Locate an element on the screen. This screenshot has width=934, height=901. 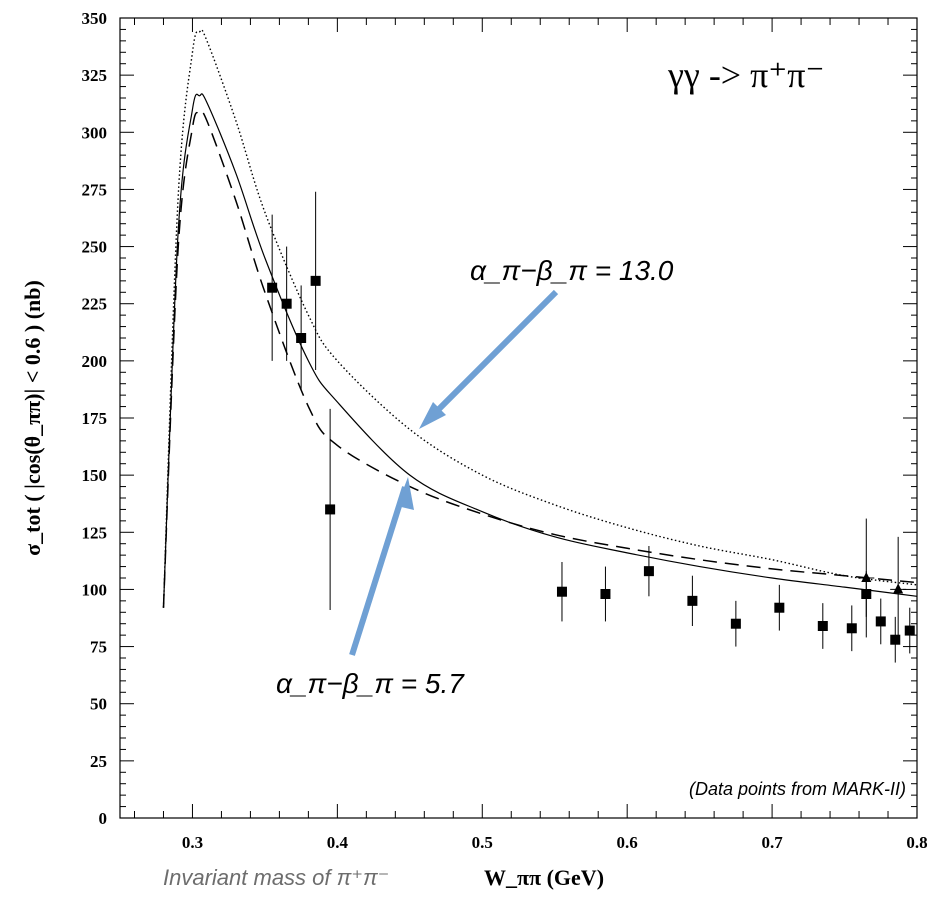
y-tick-label: 100 is located at coordinates (95, 589).